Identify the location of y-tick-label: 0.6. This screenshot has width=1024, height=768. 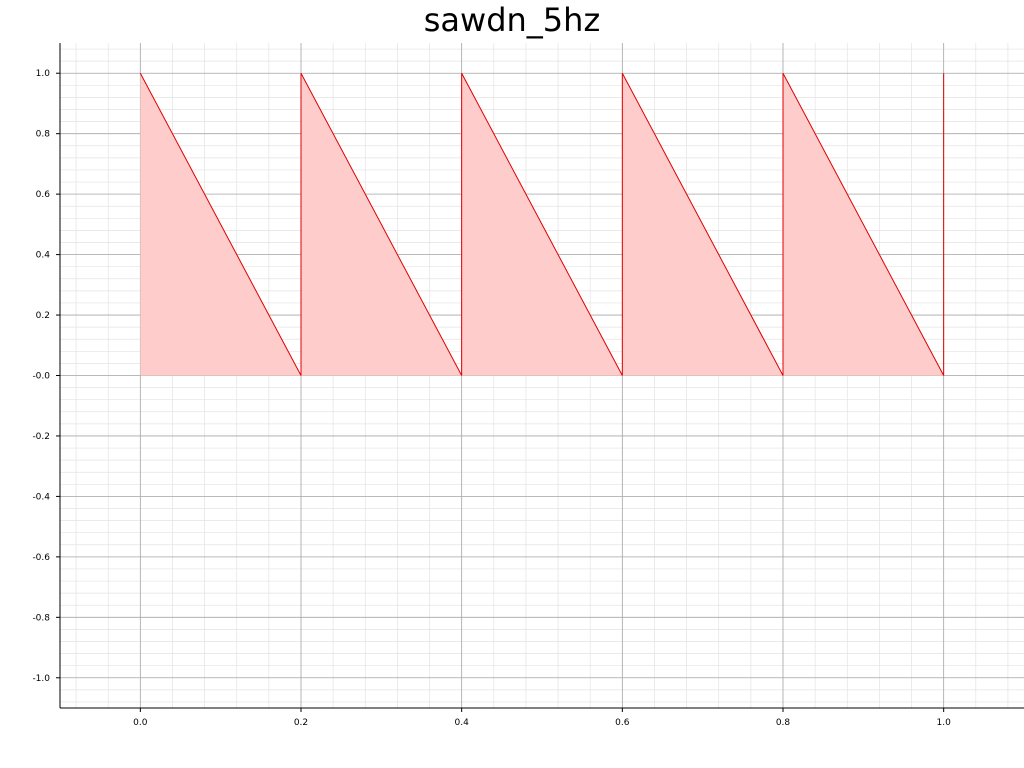
(43, 195).